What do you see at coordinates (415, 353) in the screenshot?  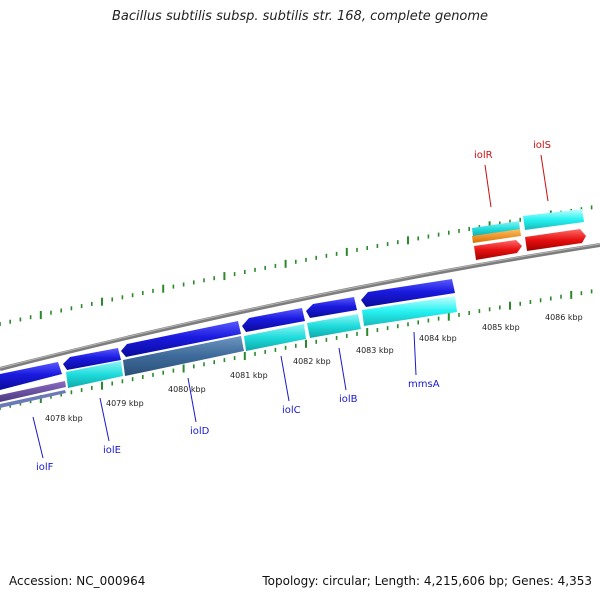 I see `leader-line-mmsA` at bounding box center [415, 353].